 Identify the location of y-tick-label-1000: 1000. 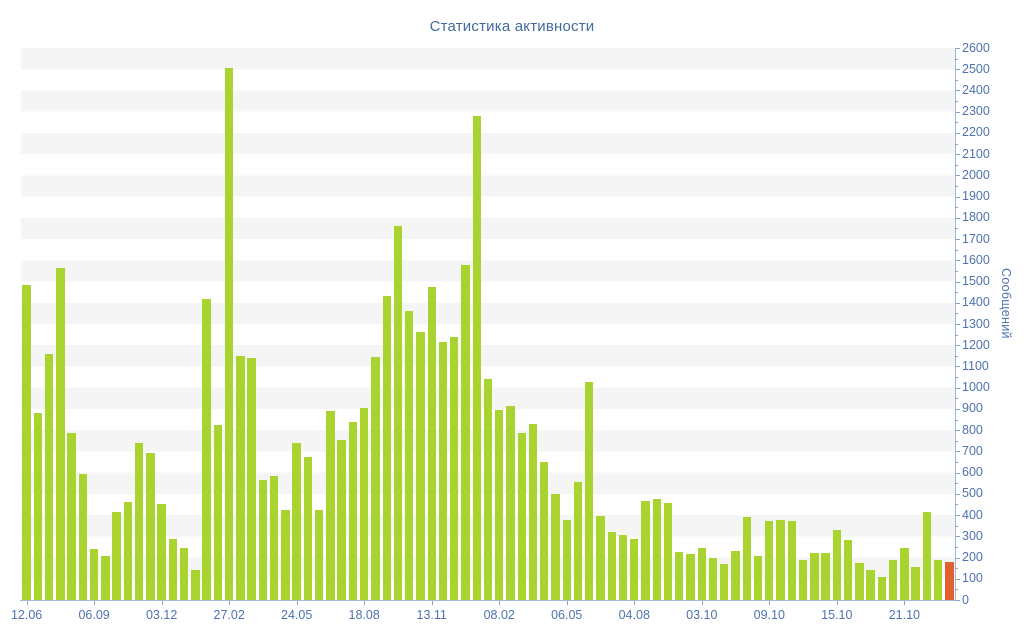
(976, 387).